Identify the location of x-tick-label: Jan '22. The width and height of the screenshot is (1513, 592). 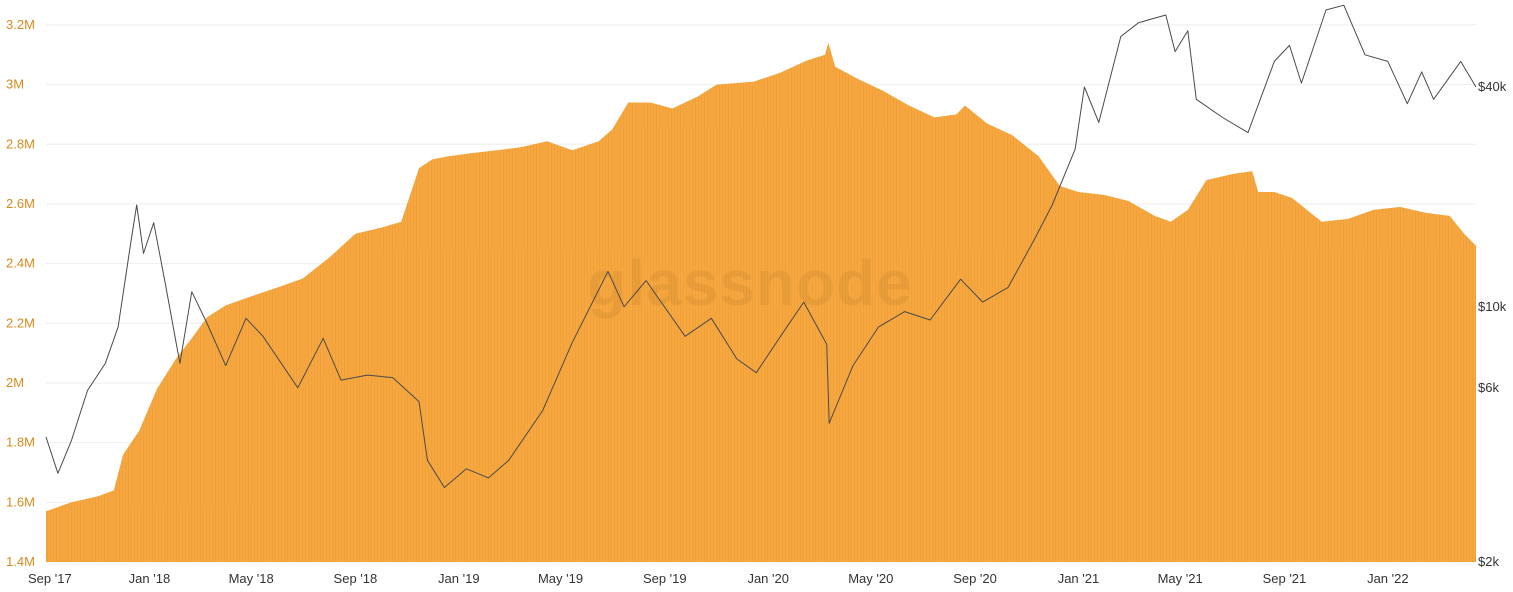
(1388, 578).